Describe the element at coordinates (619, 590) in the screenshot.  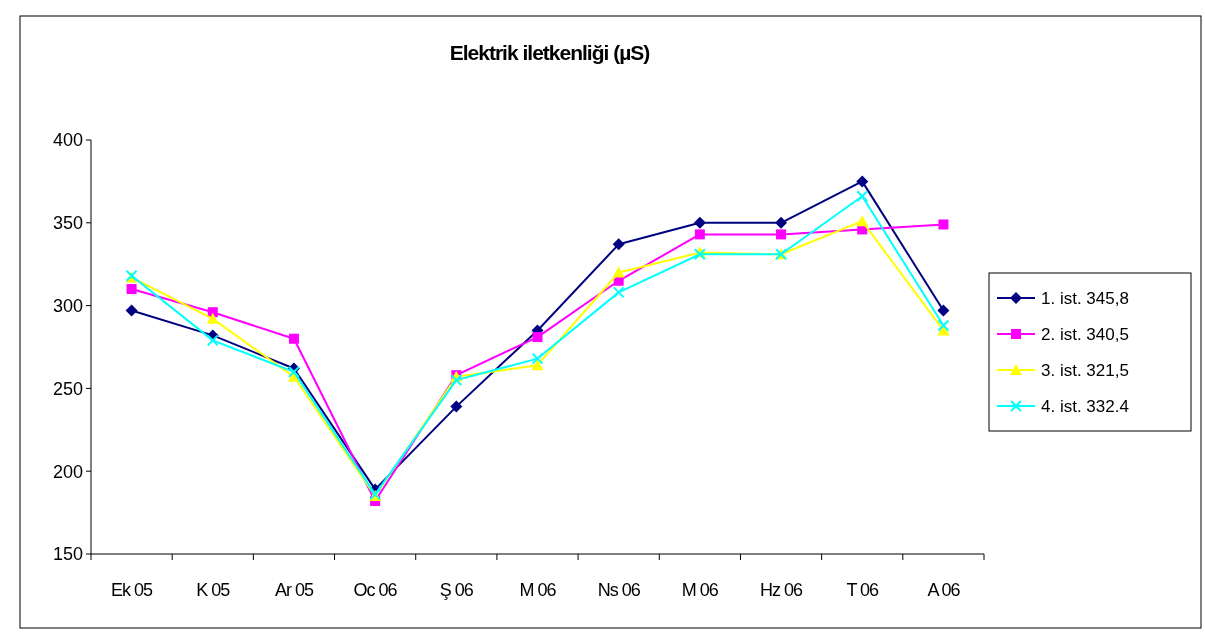
I see `x-tick-label: Ns 06` at that location.